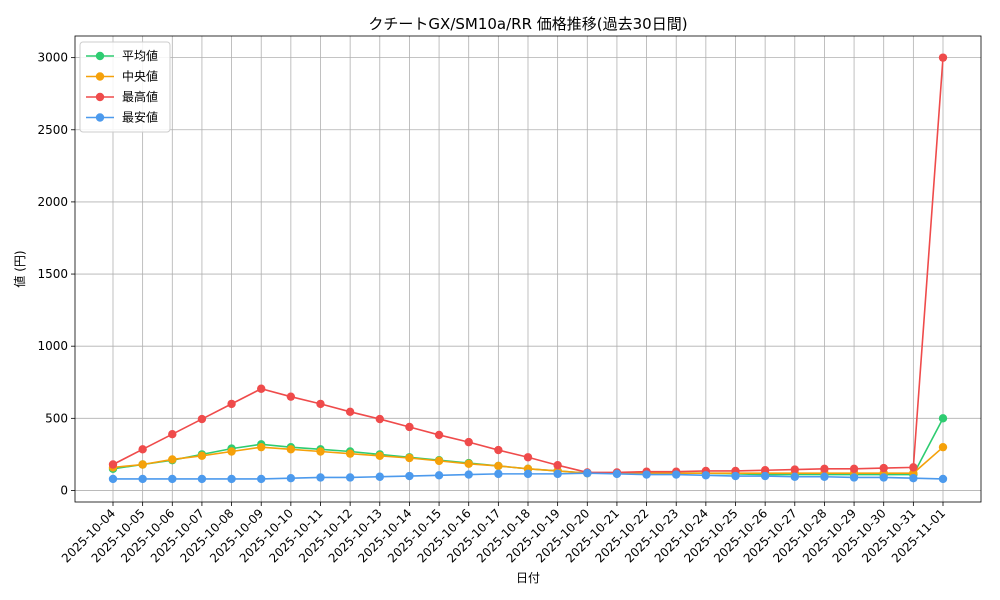  What do you see at coordinates (19, 268) in the screenshot?
I see `y-axis-label: 値 (円)` at bounding box center [19, 268].